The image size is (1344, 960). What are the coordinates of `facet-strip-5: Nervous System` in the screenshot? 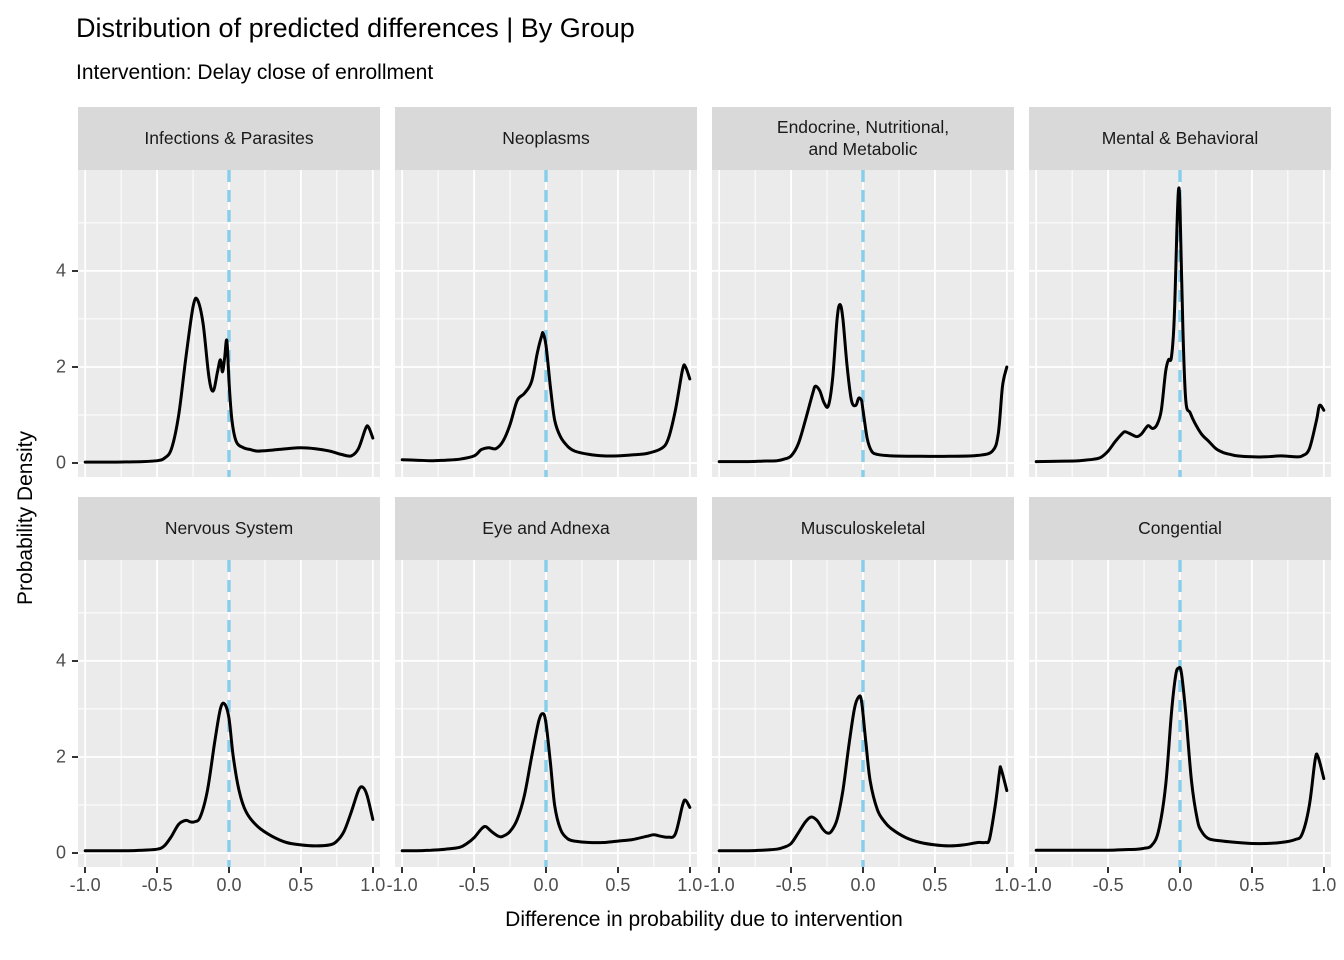 It's located at (229, 528).